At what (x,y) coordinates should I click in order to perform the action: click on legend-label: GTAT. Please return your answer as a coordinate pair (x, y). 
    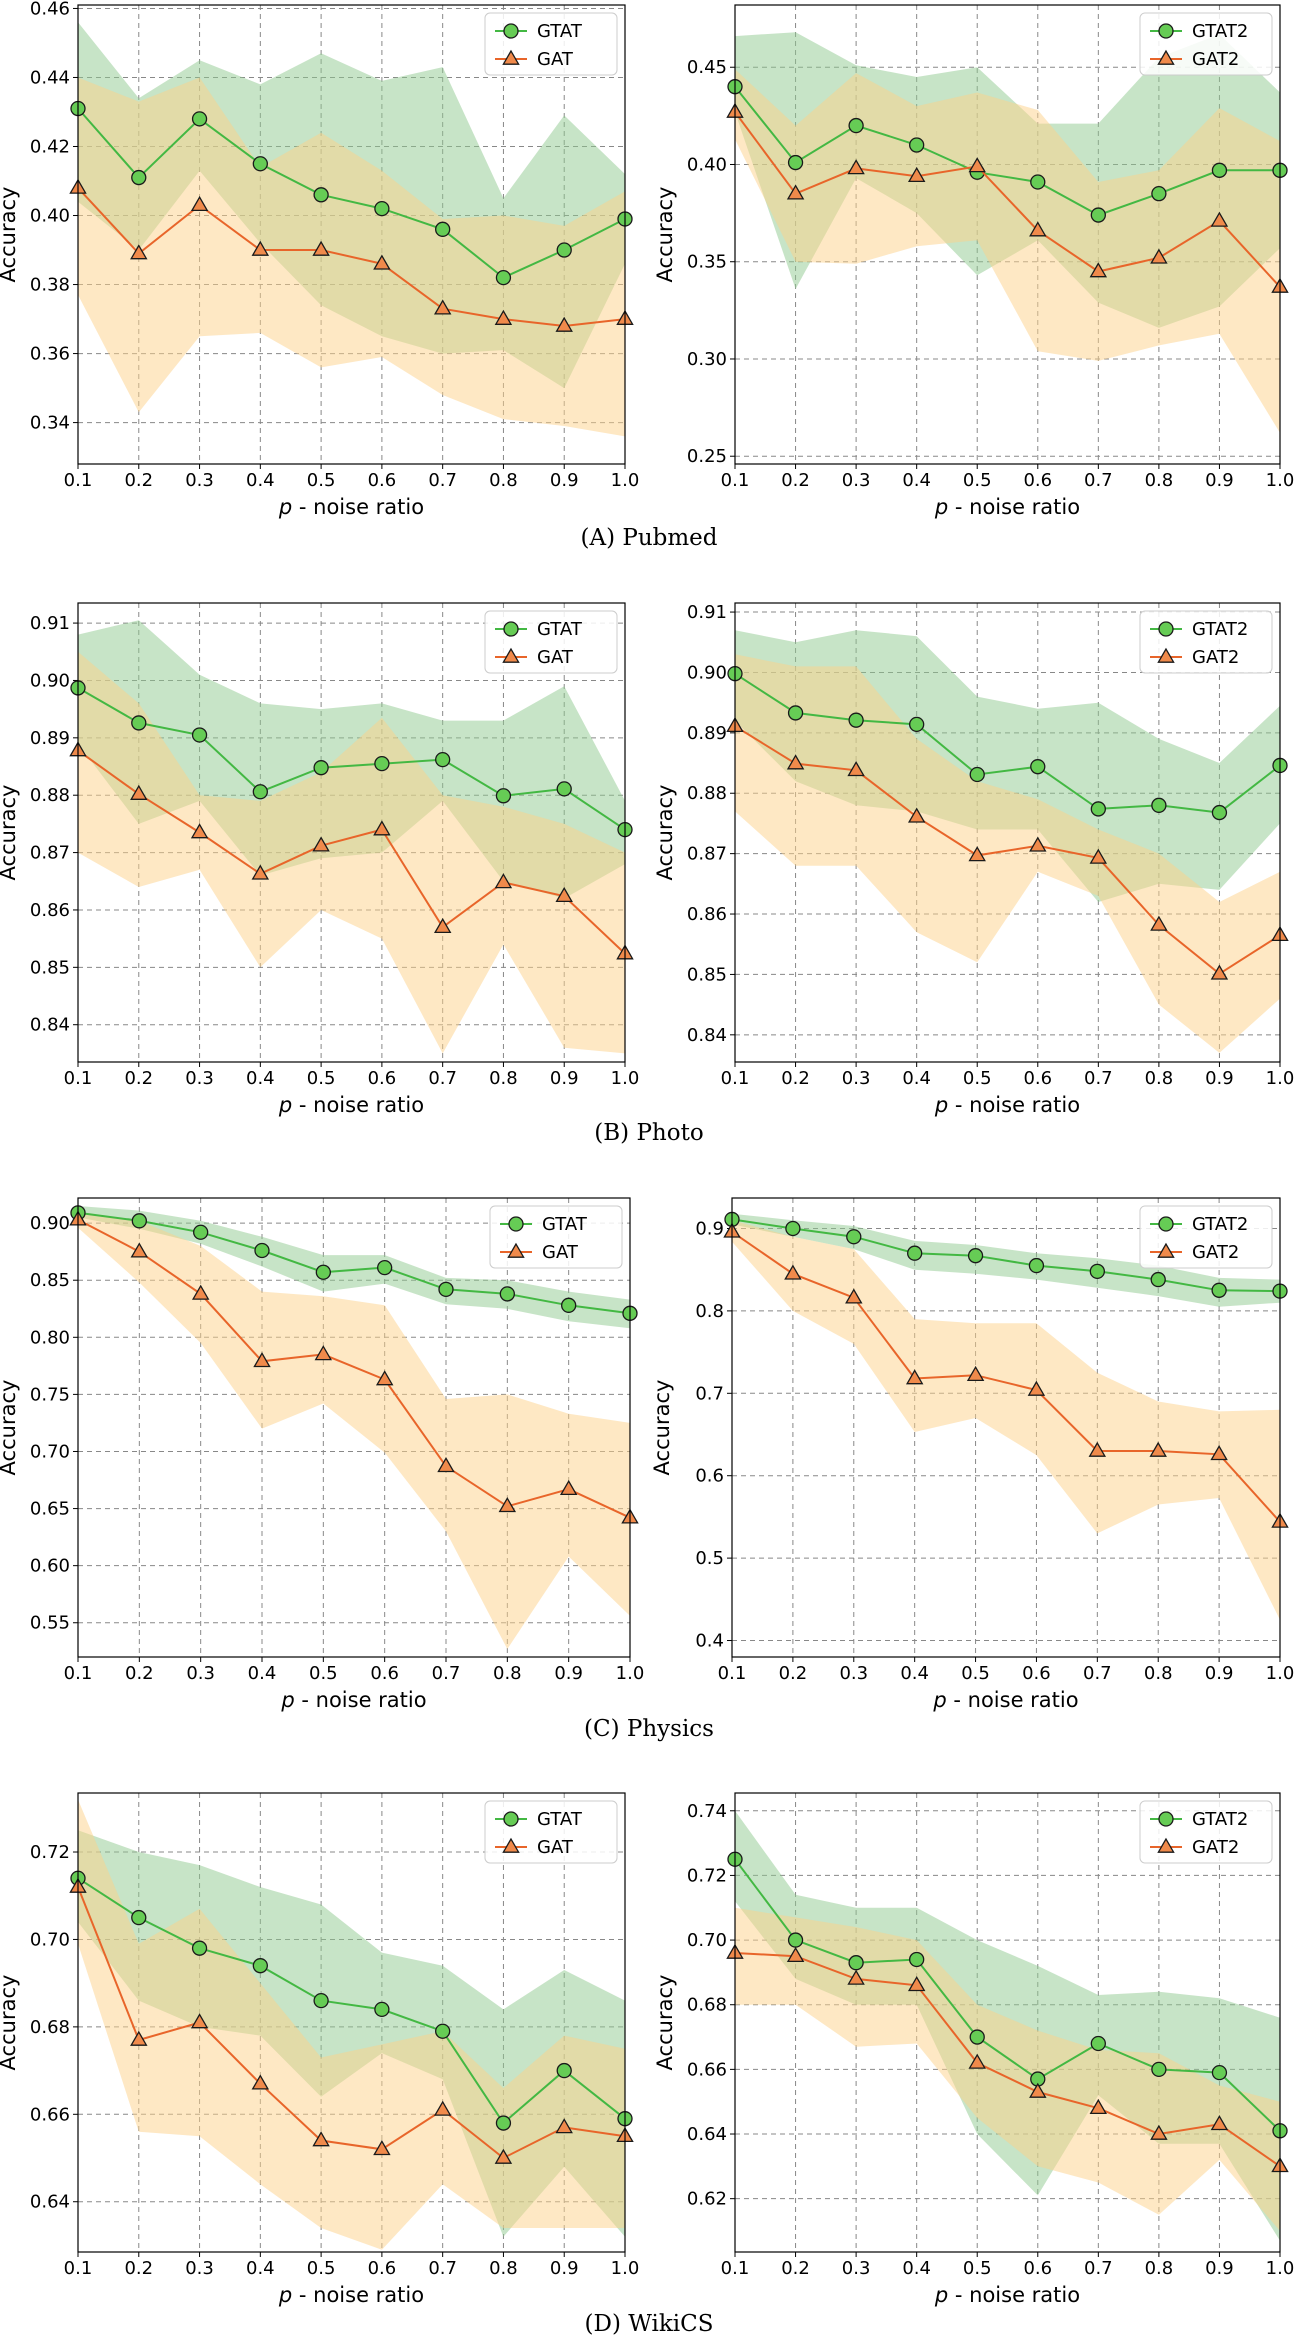
    Looking at the image, I should click on (560, 1819).